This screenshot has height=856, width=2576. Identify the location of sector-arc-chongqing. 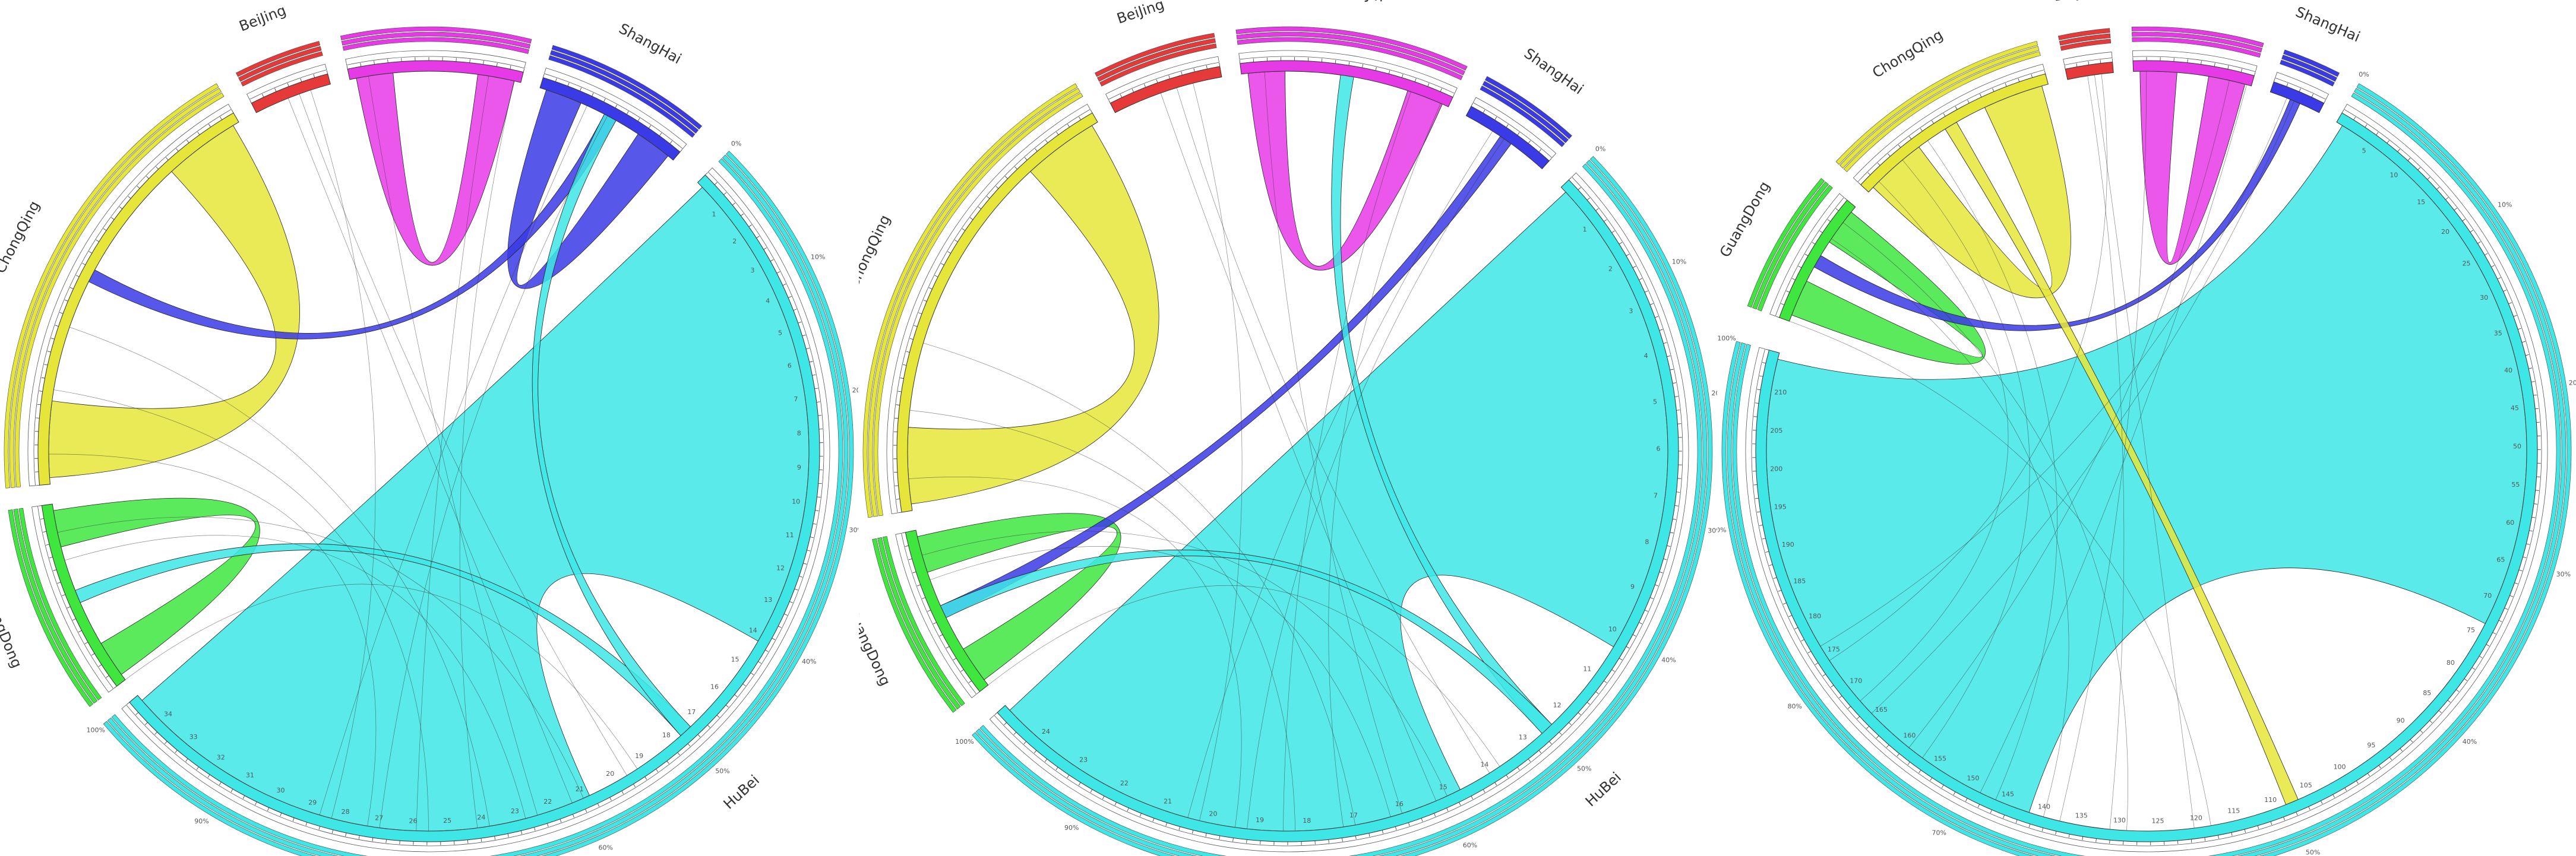
(1954, 133).